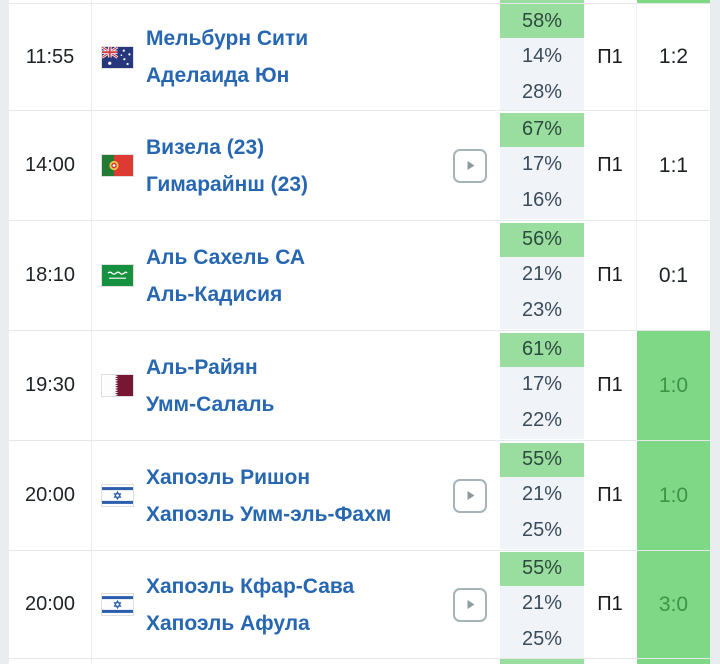  What do you see at coordinates (117, 165) in the screenshot?
I see `flag-portugal-icon` at bounding box center [117, 165].